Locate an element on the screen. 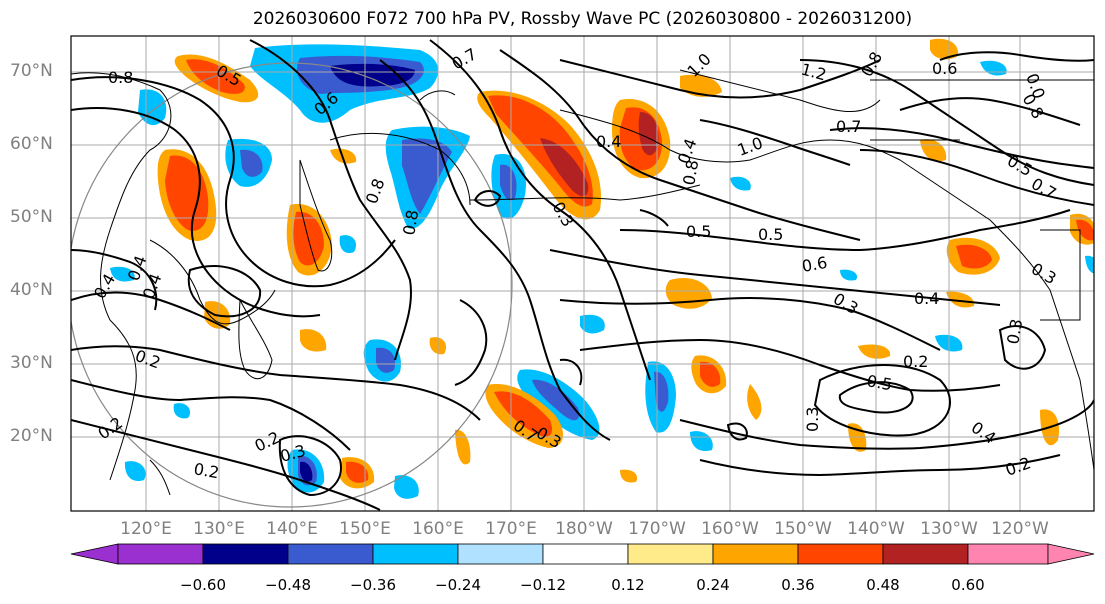  lat-label-30n: 30°N is located at coordinates (31, 363).